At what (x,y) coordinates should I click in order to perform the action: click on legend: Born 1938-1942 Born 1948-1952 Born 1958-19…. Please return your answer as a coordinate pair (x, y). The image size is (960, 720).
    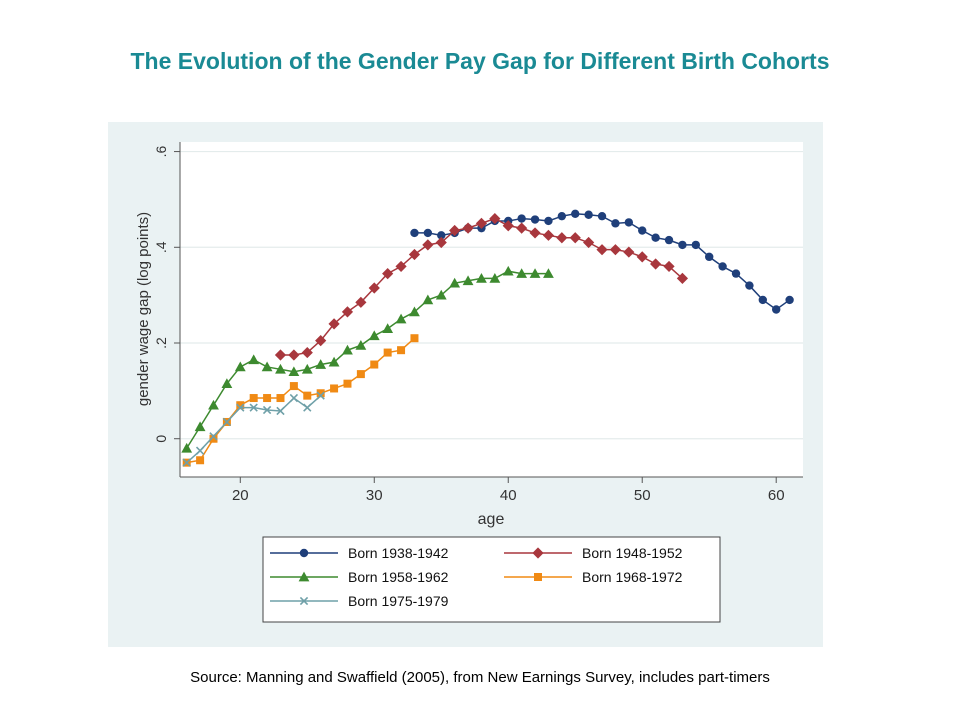
    Looking at the image, I should click on (491, 579).